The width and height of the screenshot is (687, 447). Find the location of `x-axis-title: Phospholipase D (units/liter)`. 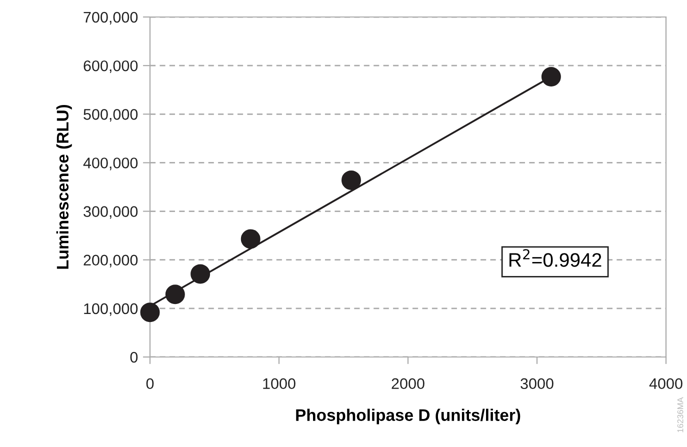

x-axis-title: Phospholipase D (units/liter) is located at coordinates (408, 416).